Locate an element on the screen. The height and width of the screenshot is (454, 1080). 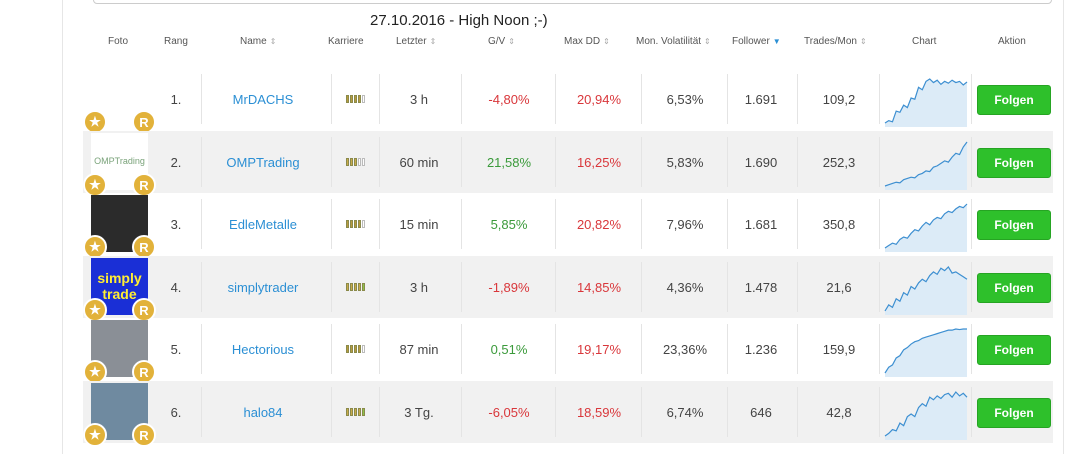
profit-loss: 21,58% is located at coordinates (509, 162).